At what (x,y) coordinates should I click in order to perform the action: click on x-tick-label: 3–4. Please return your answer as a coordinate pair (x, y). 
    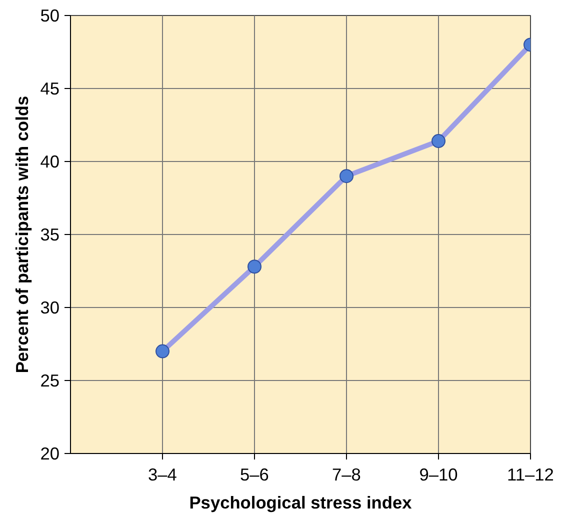
    Looking at the image, I should click on (163, 474).